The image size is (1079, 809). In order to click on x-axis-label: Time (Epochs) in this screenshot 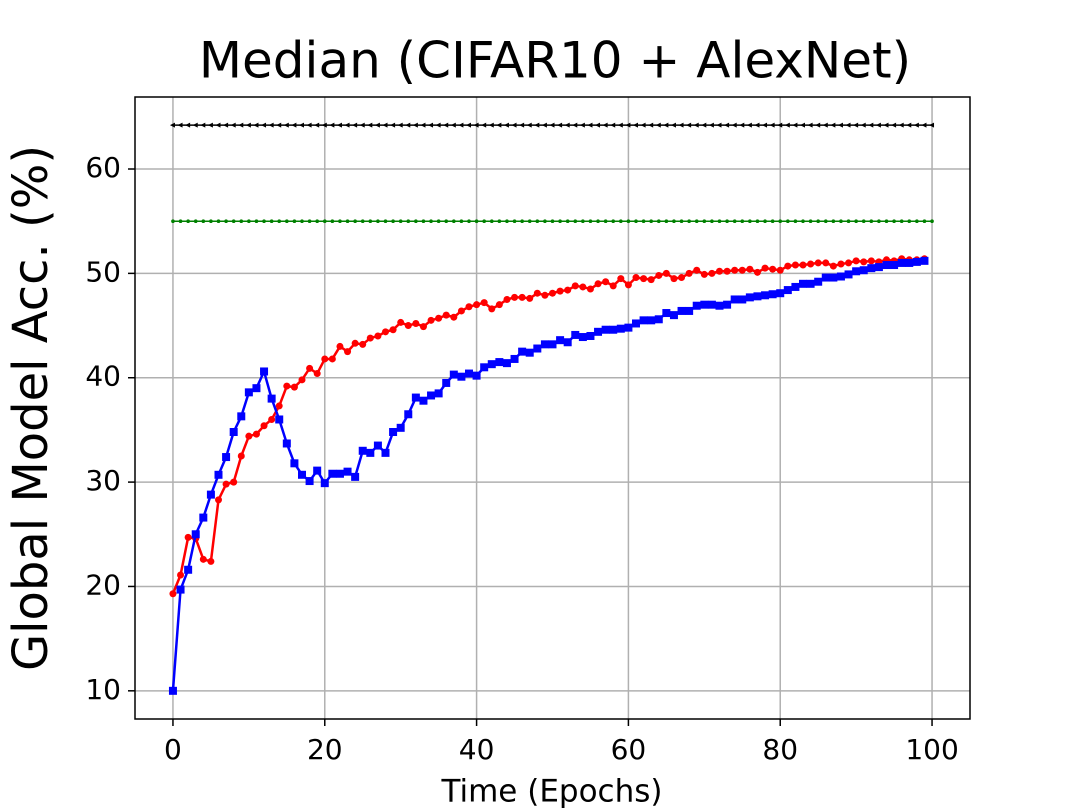, I will do `click(552, 791)`.